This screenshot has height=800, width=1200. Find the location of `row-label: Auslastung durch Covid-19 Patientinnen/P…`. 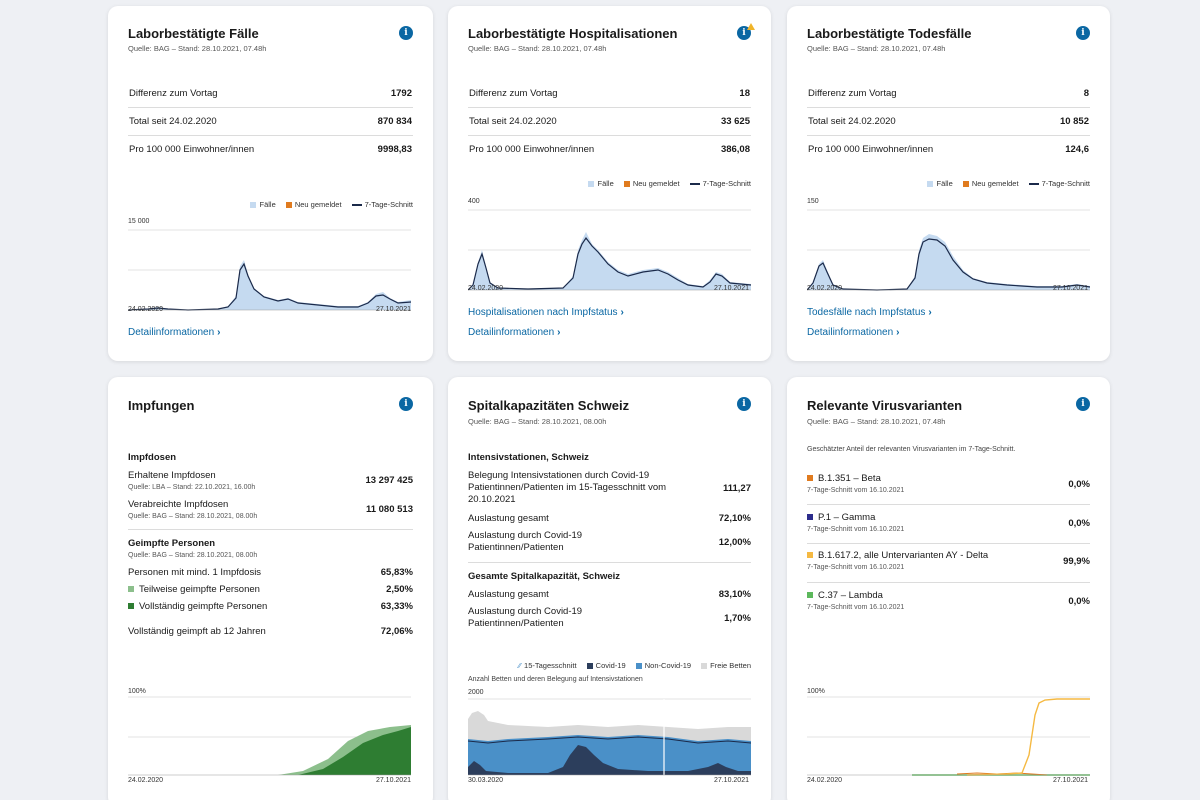

row-label: Auslastung durch Covid-19 Patientinnen/P… is located at coordinates (525, 541).